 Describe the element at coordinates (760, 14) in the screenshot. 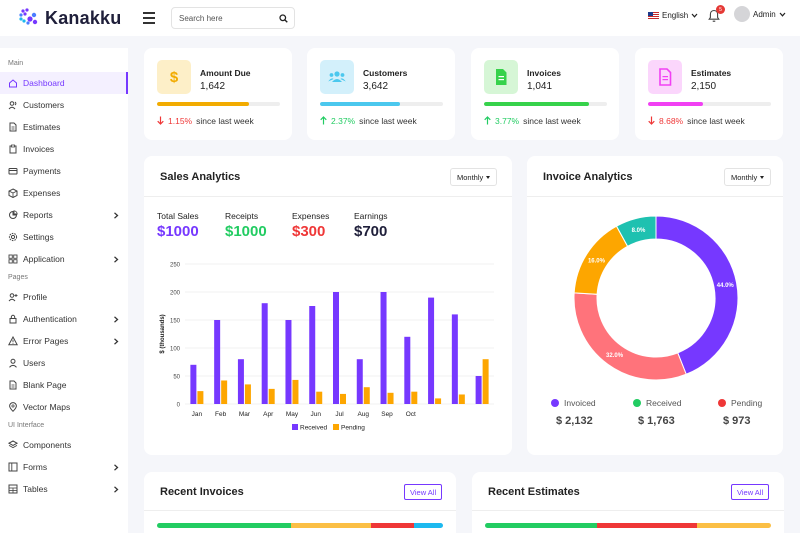

I see `user-menu: Admin` at that location.